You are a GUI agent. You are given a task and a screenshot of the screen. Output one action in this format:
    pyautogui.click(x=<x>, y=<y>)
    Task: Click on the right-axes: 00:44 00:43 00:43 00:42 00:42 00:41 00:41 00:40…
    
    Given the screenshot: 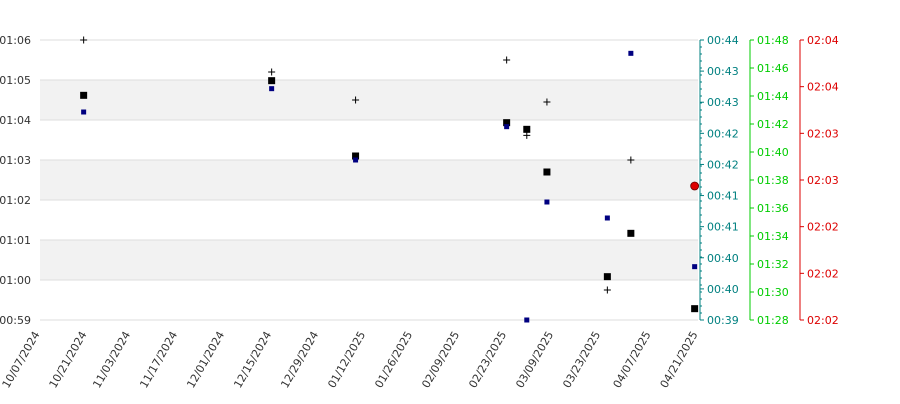 What is the action you would take?
    pyautogui.click(x=769, y=180)
    